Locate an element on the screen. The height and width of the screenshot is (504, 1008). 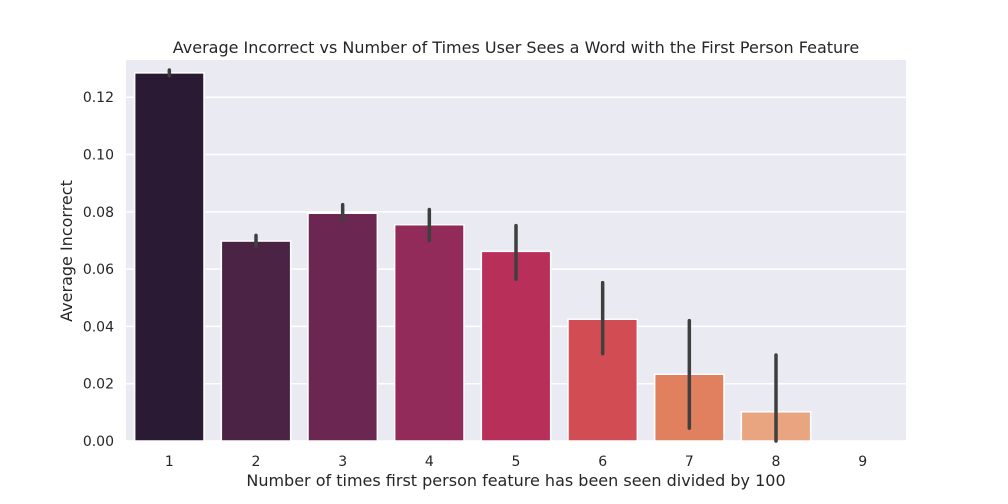
x-tick-label: 8 is located at coordinates (776, 462).